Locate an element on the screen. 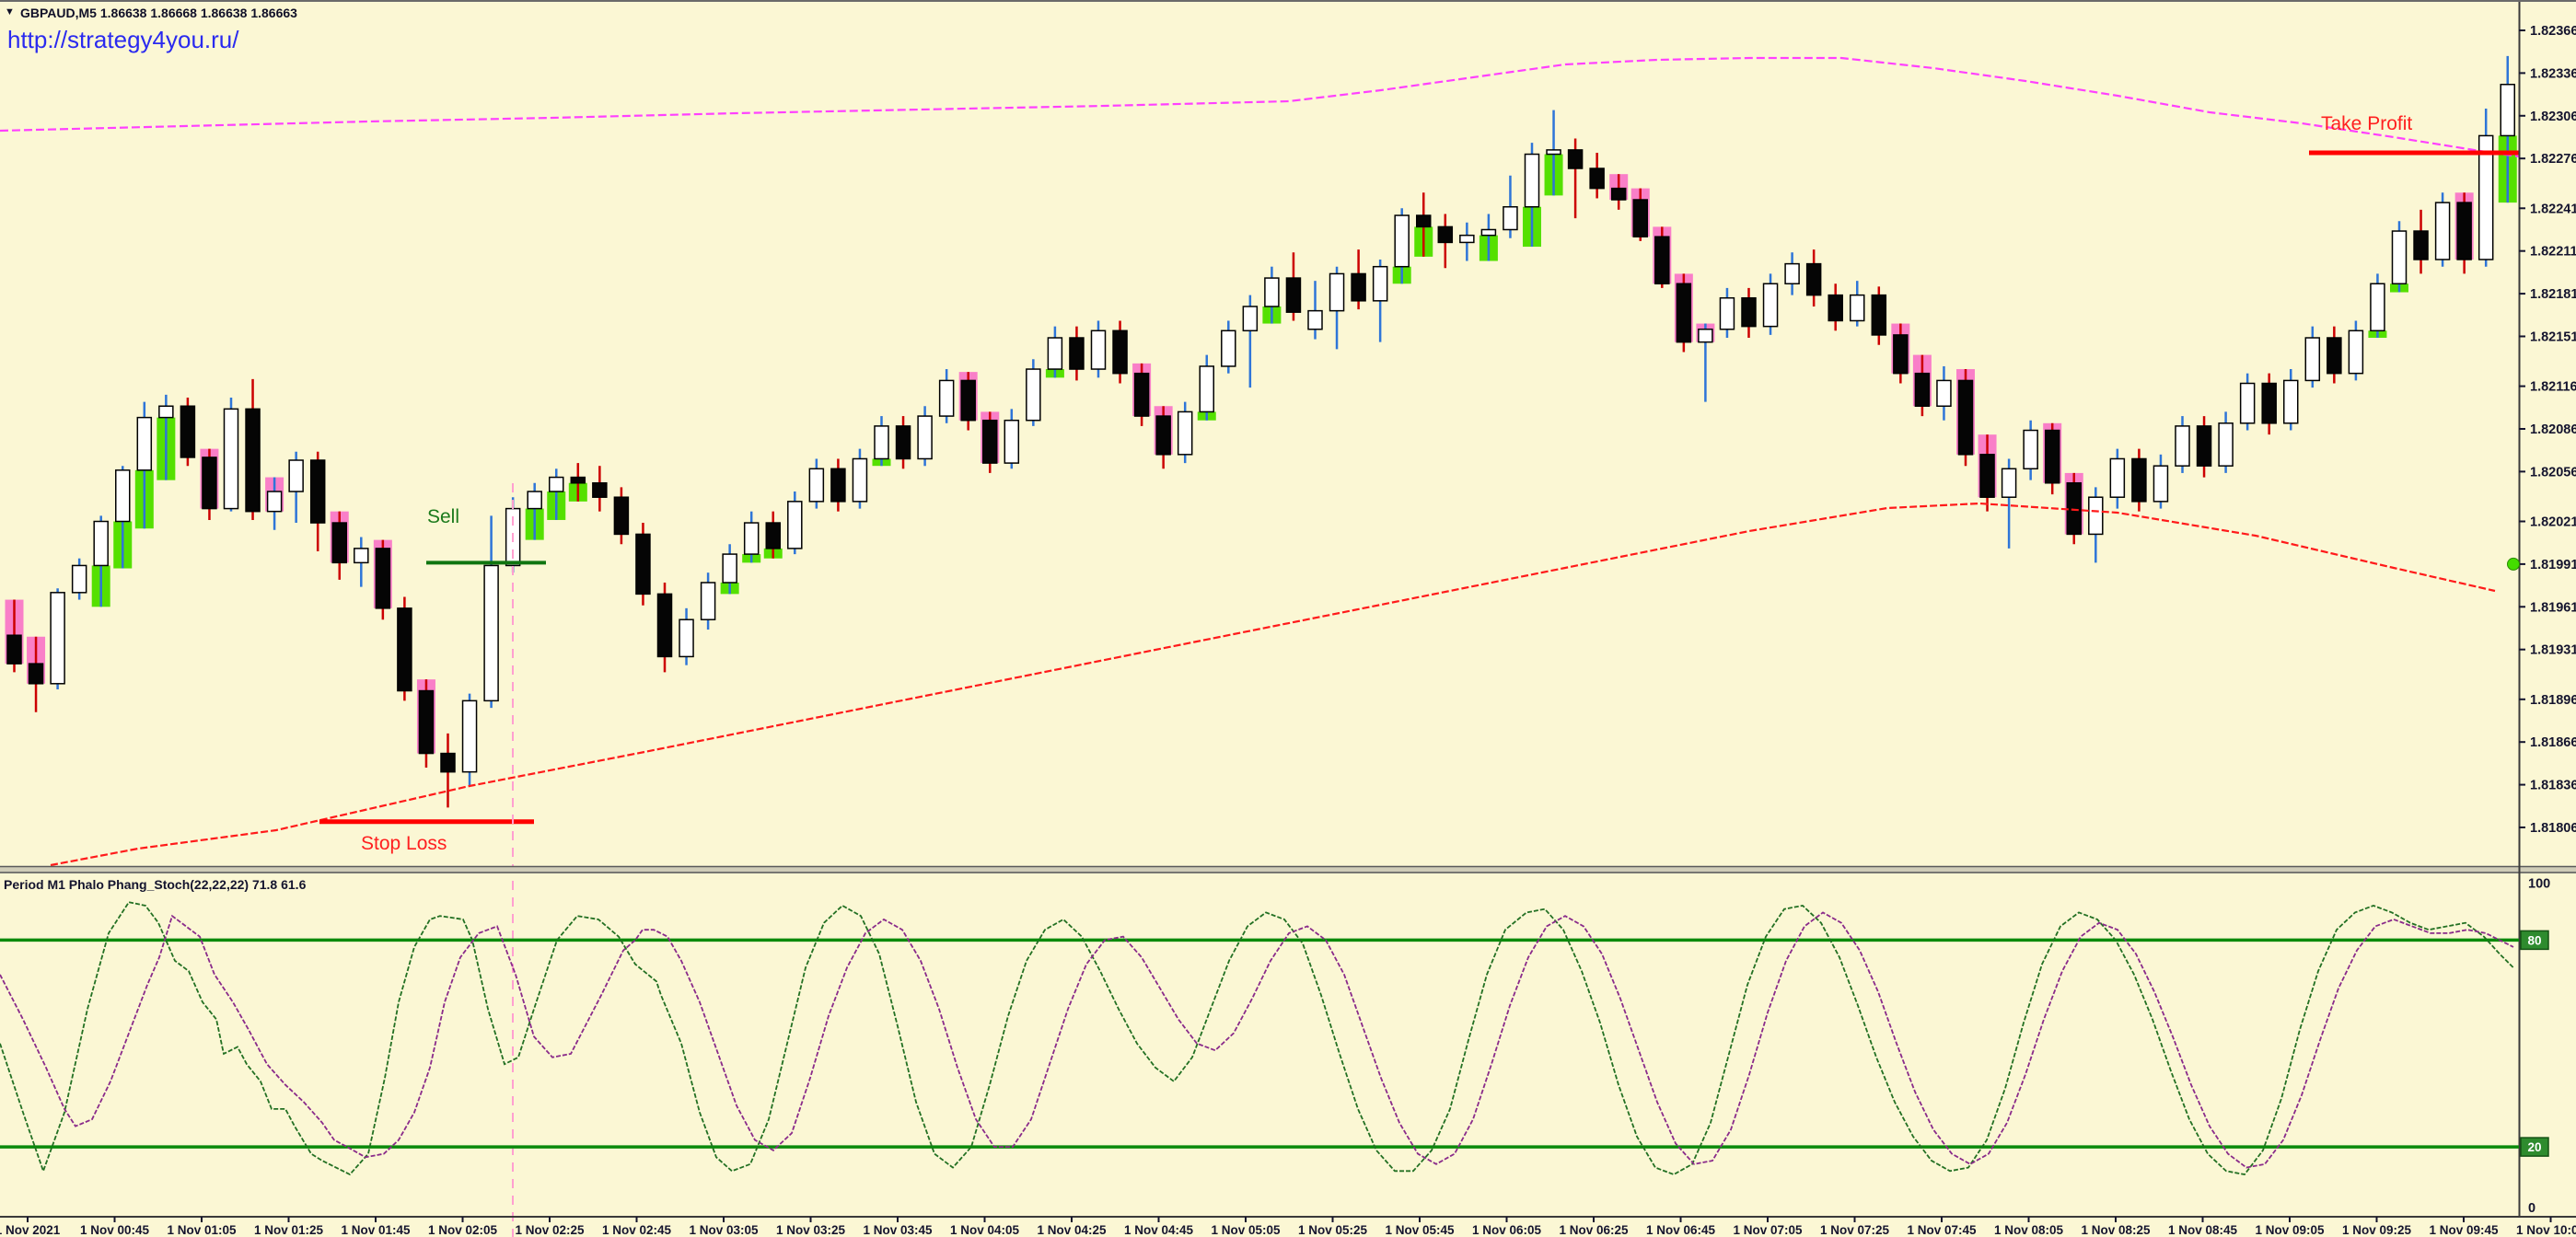 The height and width of the screenshot is (1237, 2576). time-axis-label: 1 Nov 03:45 is located at coordinates (898, 1230).